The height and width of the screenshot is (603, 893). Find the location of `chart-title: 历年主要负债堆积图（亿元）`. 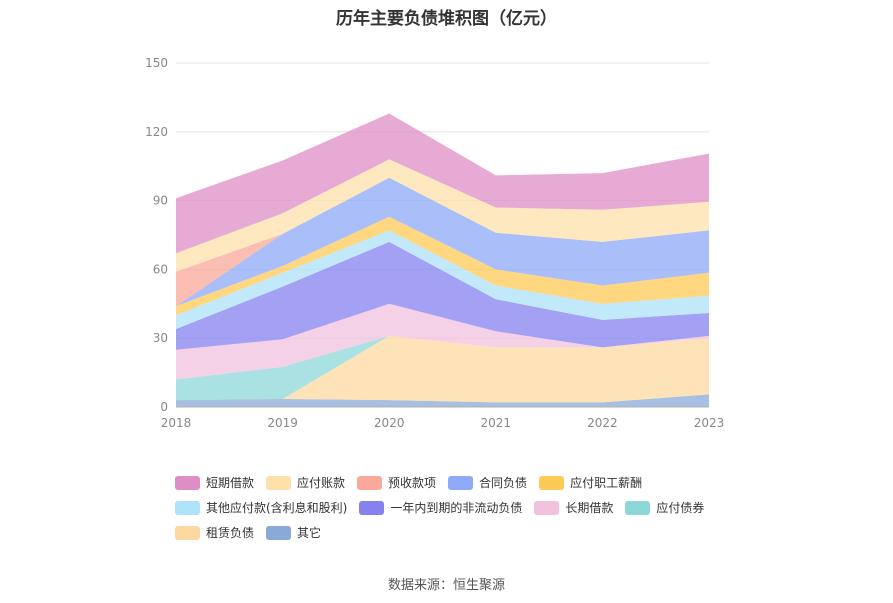

chart-title: 历年主要负债堆积图（亿元） is located at coordinates (446, 19).